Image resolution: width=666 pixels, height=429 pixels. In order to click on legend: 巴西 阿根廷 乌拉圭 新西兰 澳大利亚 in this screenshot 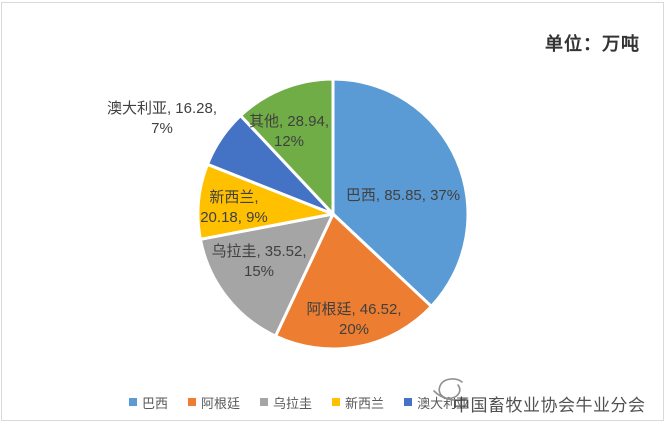, I will do `click(299, 402)`.